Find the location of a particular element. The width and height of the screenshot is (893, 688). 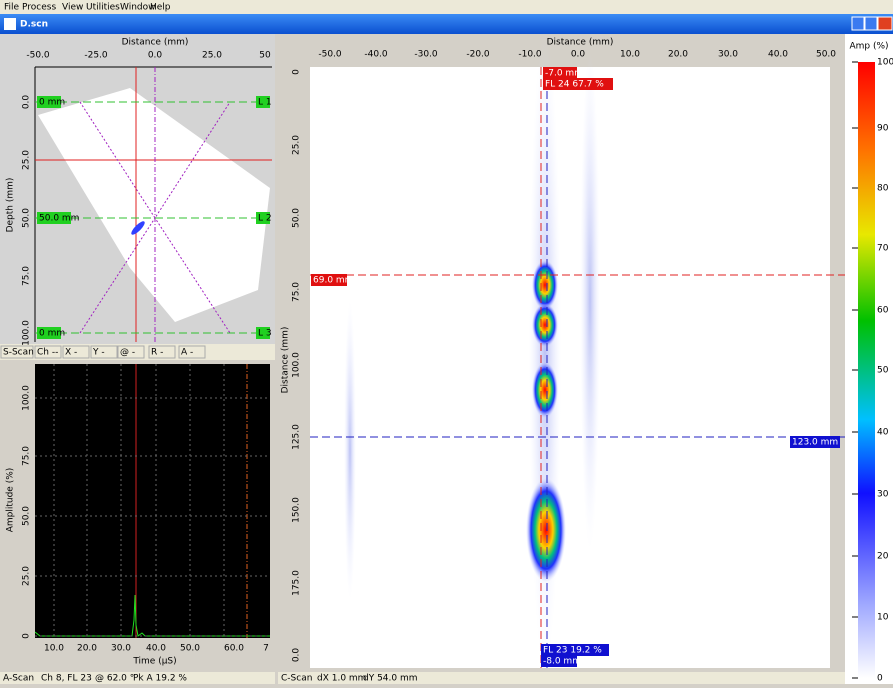

status-text: R - is located at coordinates (157, 353).